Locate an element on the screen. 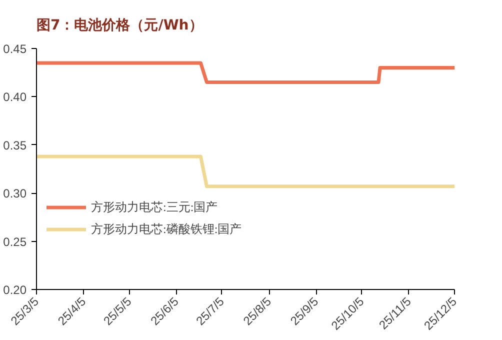 This screenshot has width=502, height=340. y-tick-label: 0.25 is located at coordinates (15, 241).